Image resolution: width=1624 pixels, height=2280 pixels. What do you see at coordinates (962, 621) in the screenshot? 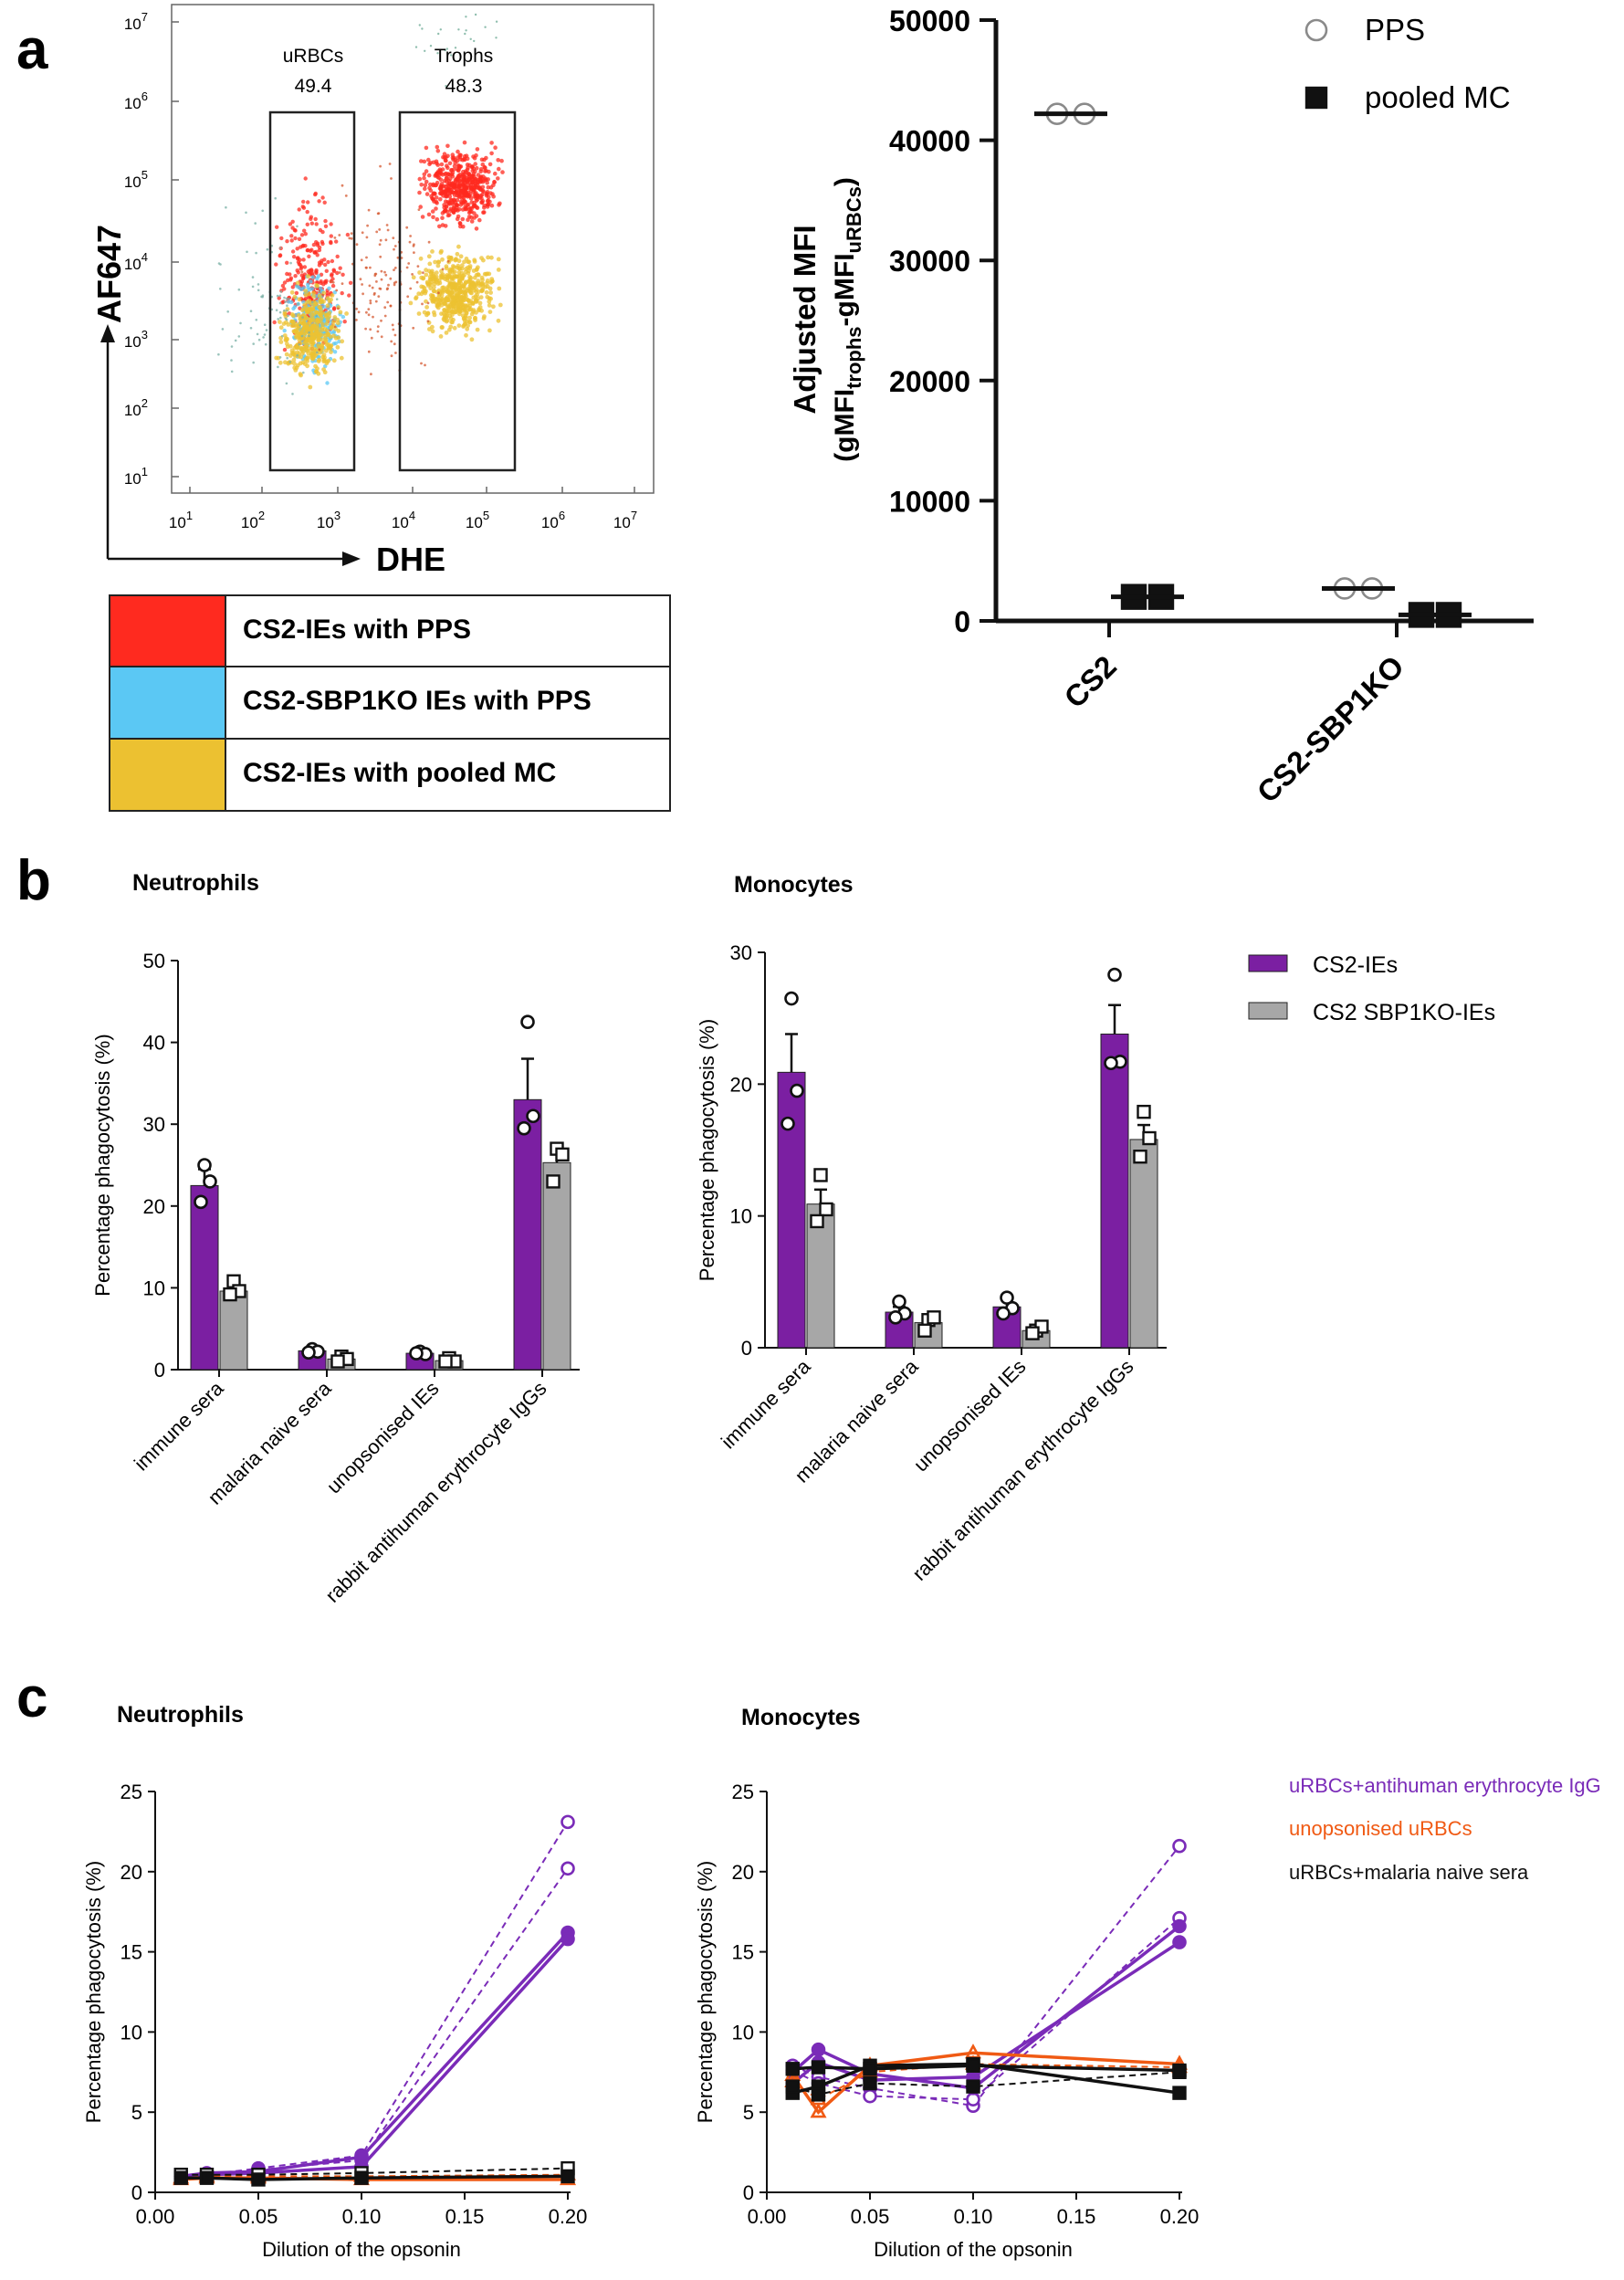
I see `mfi-y-tick-label: 0` at bounding box center [962, 621].